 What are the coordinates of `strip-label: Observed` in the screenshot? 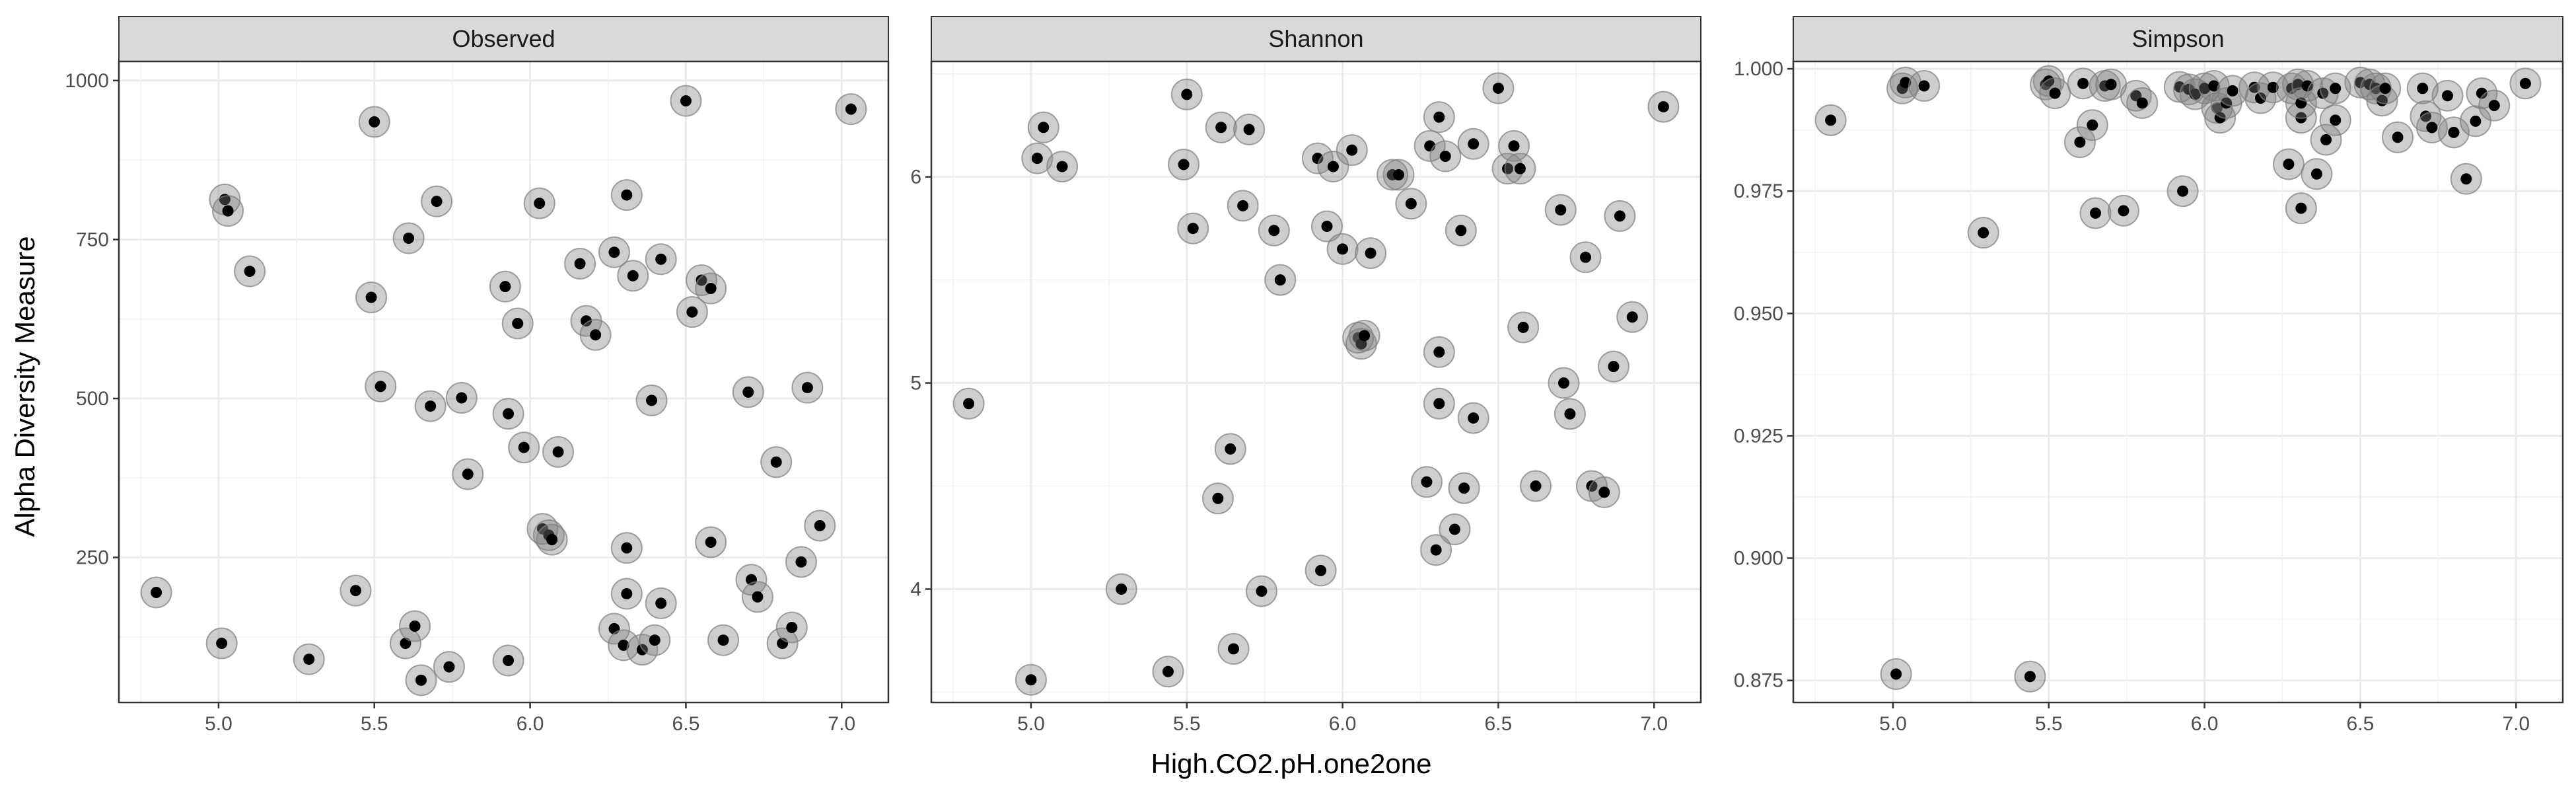 It's located at (503, 38).